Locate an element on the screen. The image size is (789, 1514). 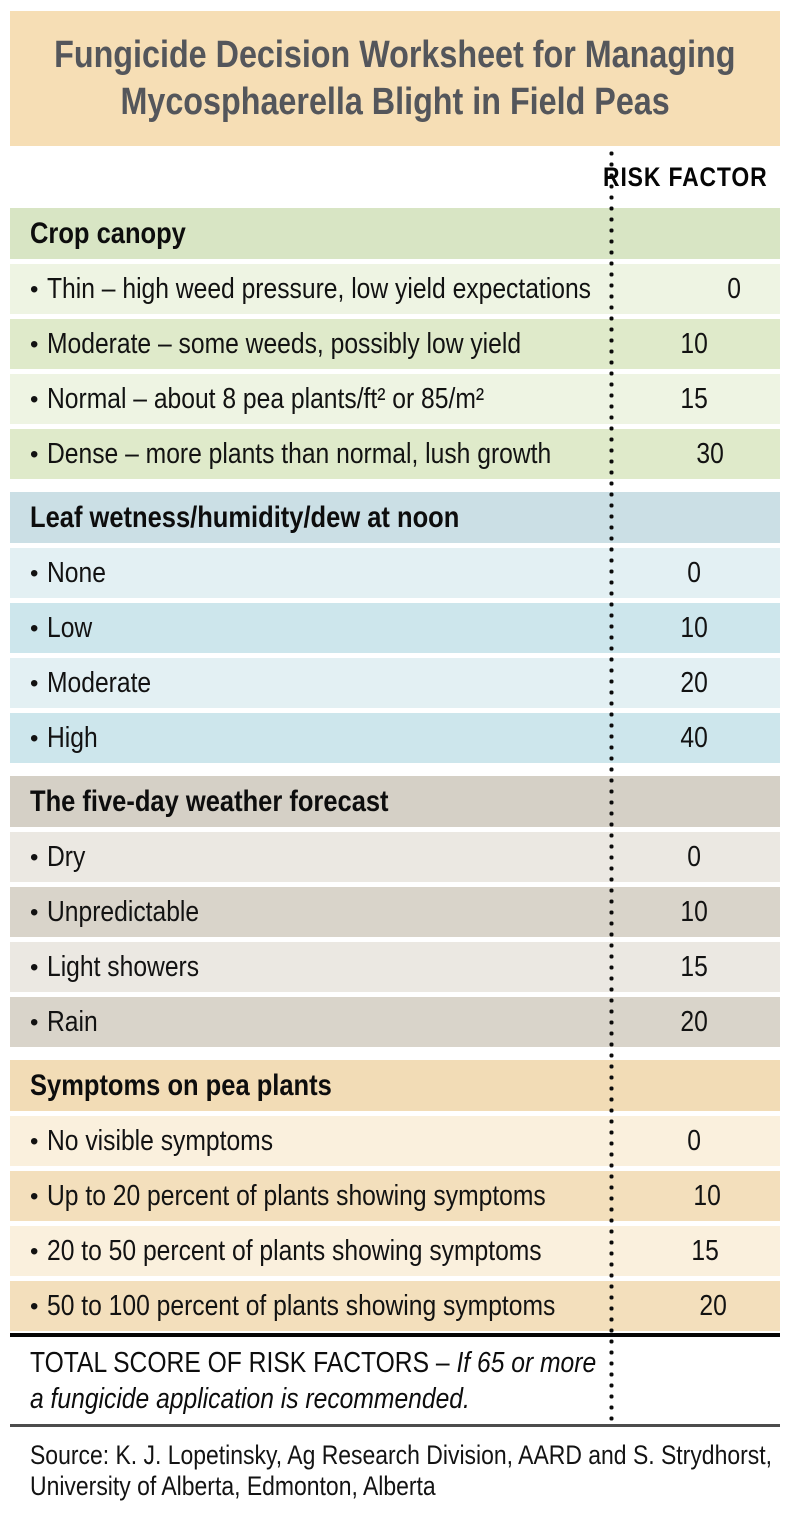
page-title-line2: Mycosphaerella Blight in Field Peas is located at coordinates (395, 101).